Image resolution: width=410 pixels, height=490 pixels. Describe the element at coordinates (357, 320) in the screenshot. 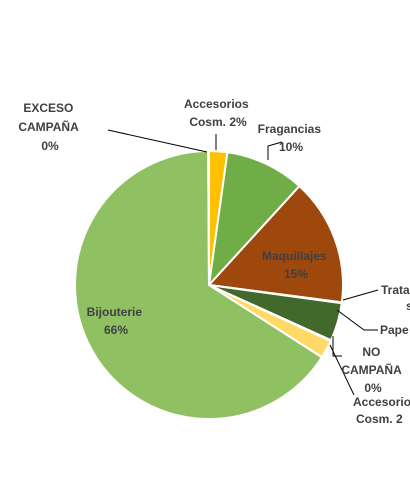

I see `leader-line-pape` at that location.